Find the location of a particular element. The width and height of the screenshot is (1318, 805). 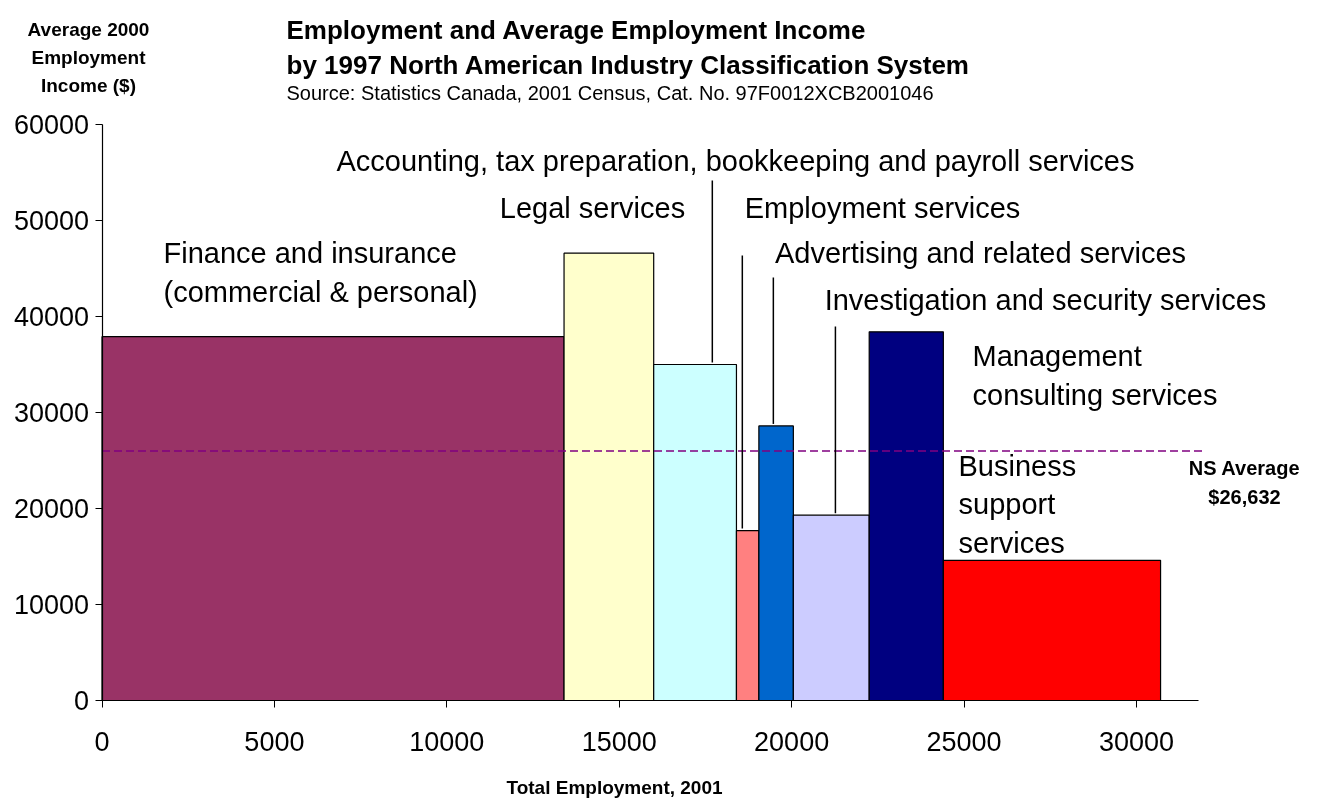

annotation: Legal services is located at coordinates (592, 207).